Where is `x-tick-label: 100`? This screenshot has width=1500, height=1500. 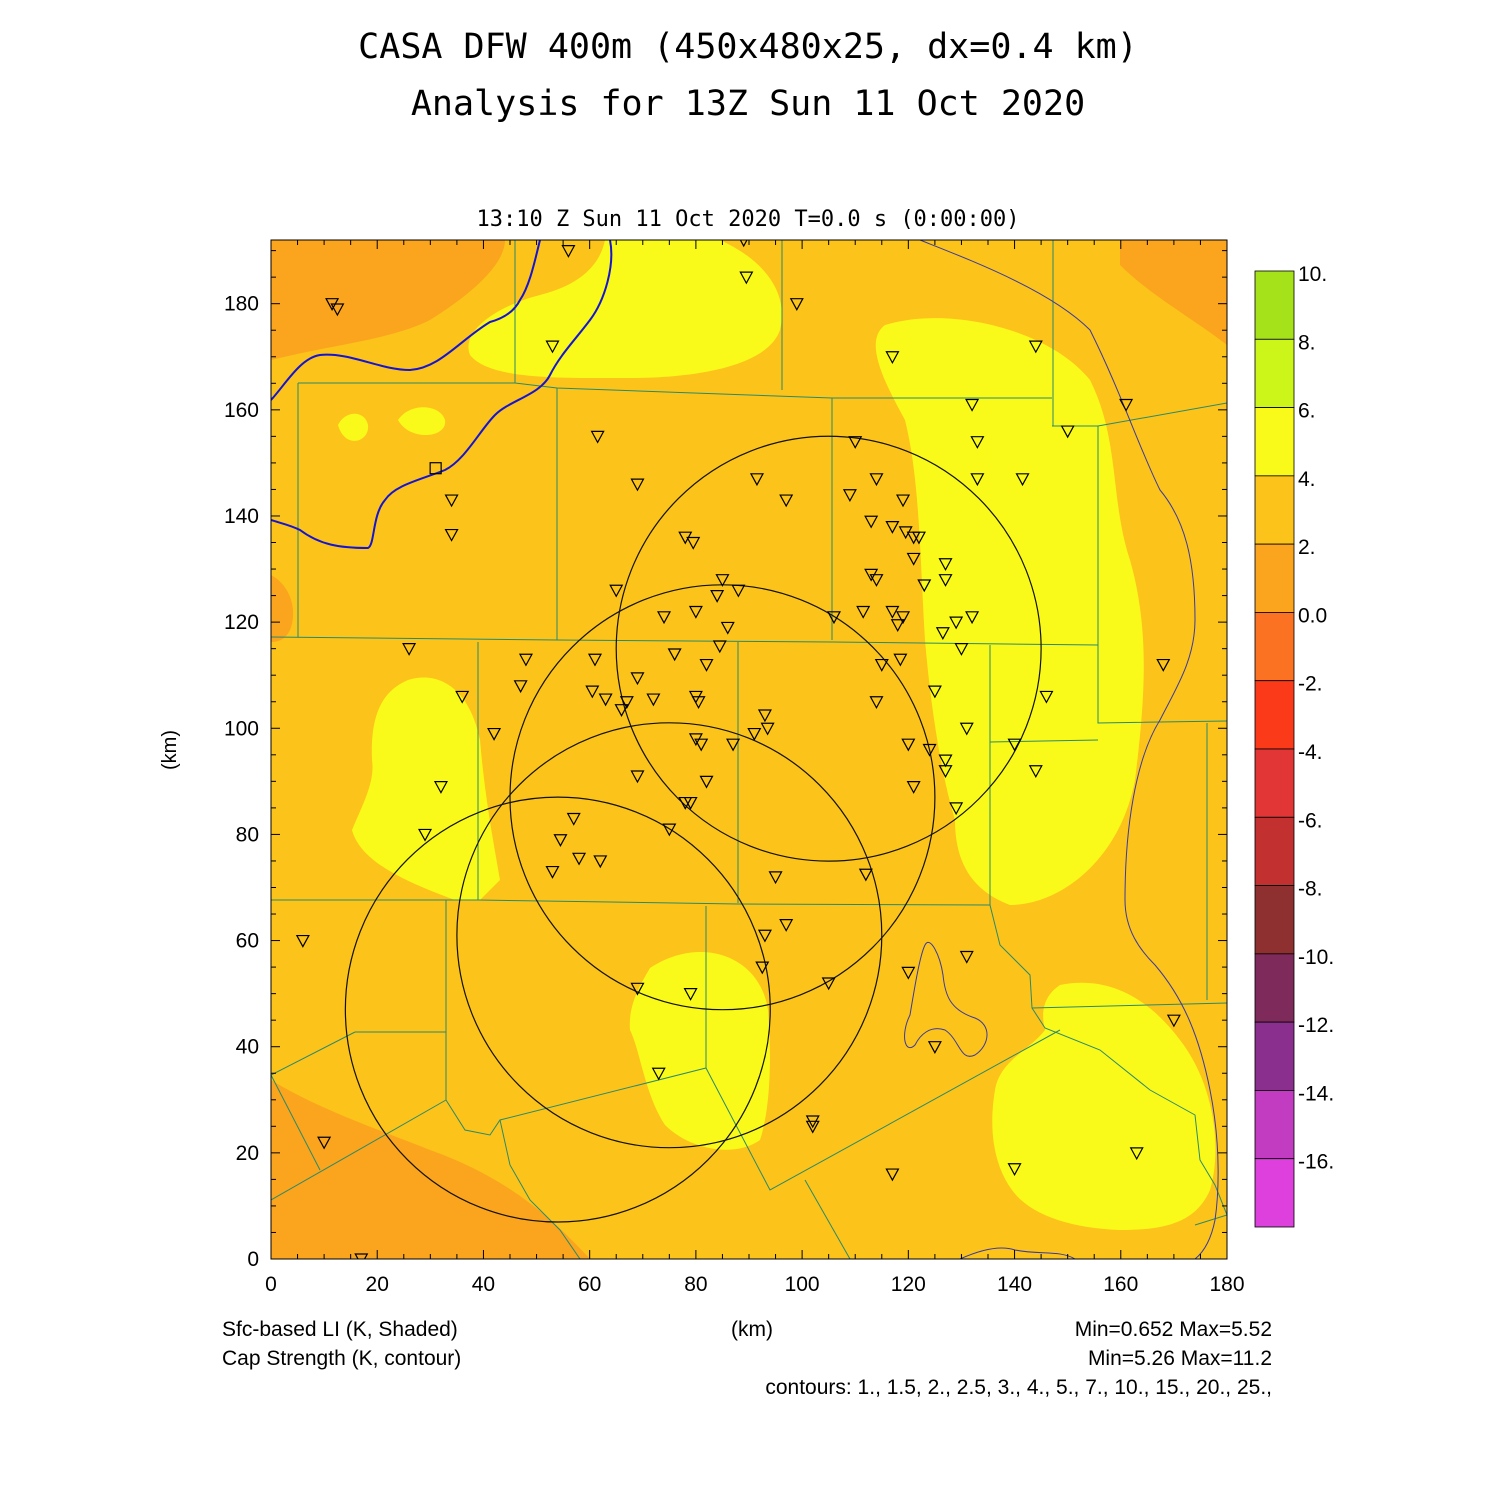
x-tick-label: 100 is located at coordinates (802, 1284).